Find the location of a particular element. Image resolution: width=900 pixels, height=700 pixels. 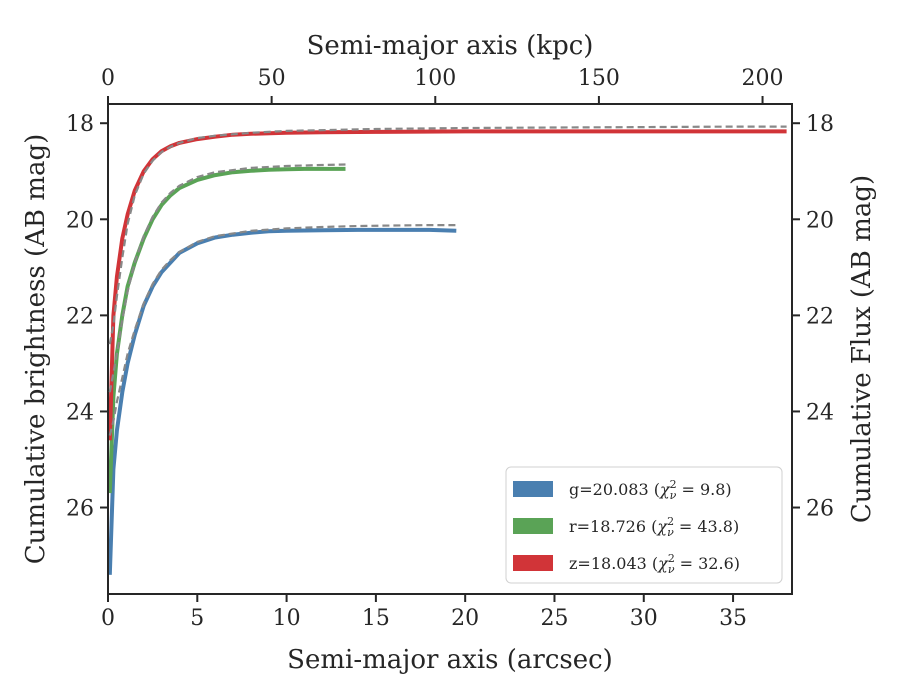

y-tick-label: 18 is located at coordinates (80, 124).